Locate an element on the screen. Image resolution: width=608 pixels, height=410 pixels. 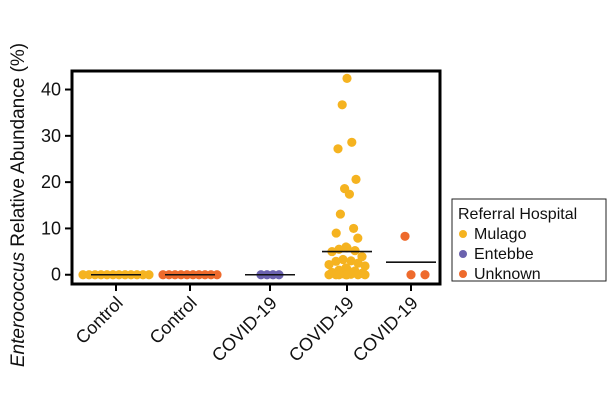
legend: Referral Hospital Mulago Entebbe Unknown is located at coordinates (529, 240).